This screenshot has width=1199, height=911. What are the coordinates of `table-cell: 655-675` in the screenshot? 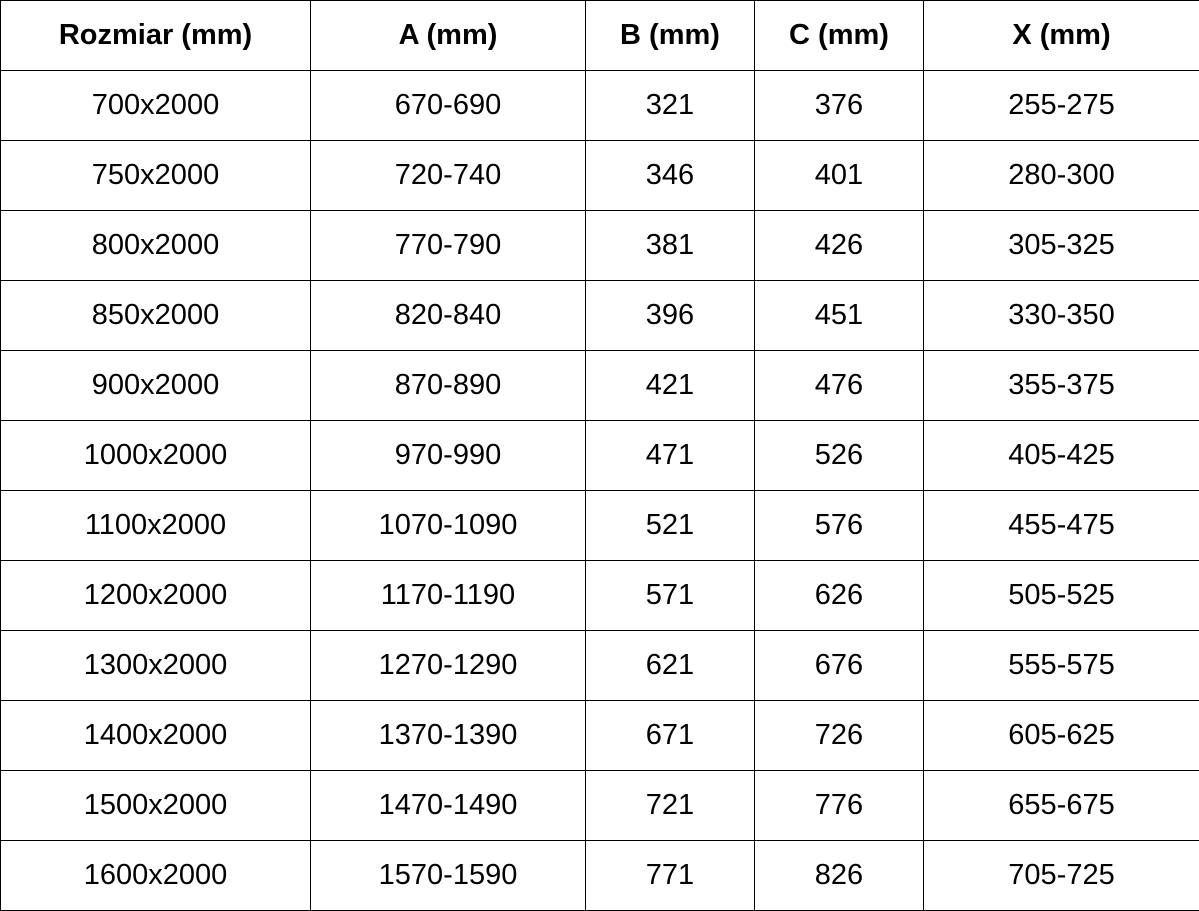 It's located at (1061, 805).